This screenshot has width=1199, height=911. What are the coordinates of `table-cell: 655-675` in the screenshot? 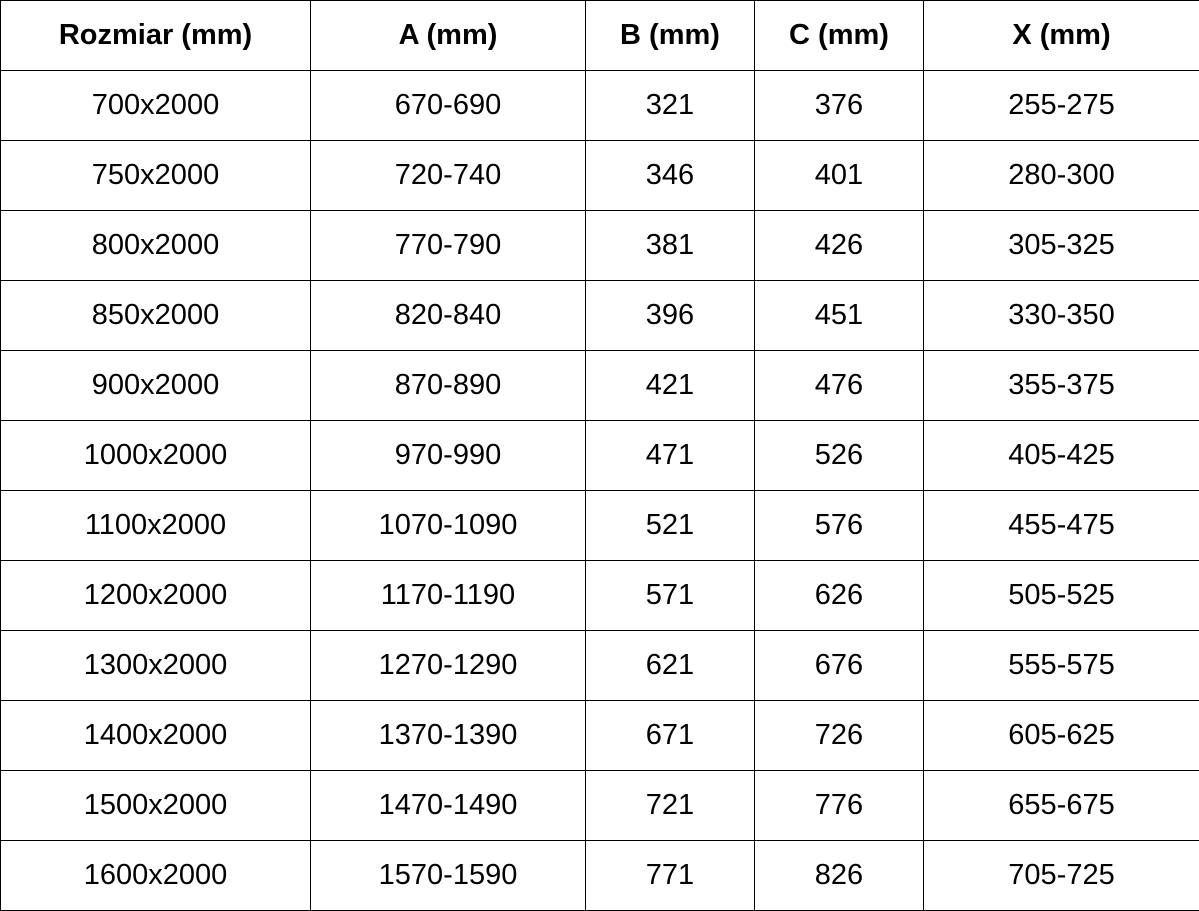 It's located at (1061, 805).